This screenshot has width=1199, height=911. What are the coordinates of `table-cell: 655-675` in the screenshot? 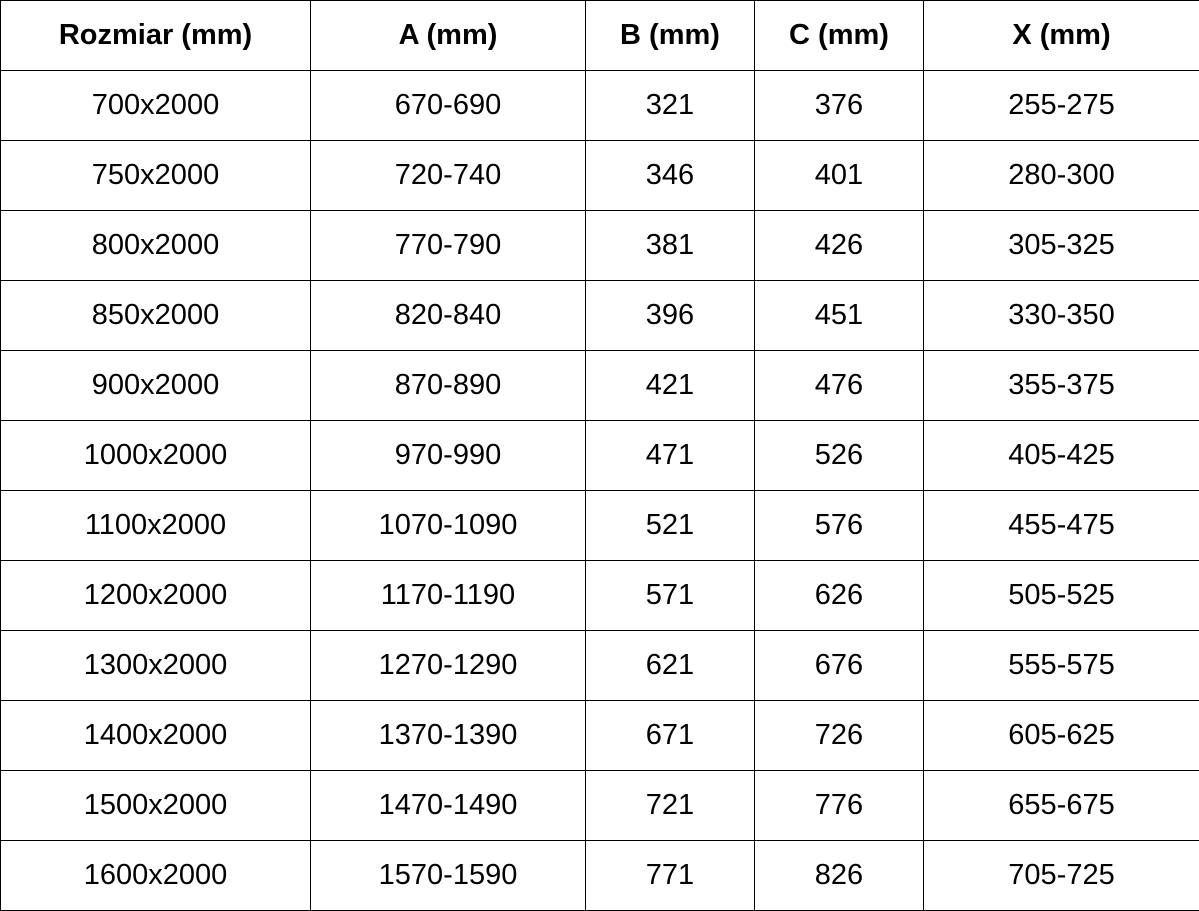 It's located at (1061, 805).